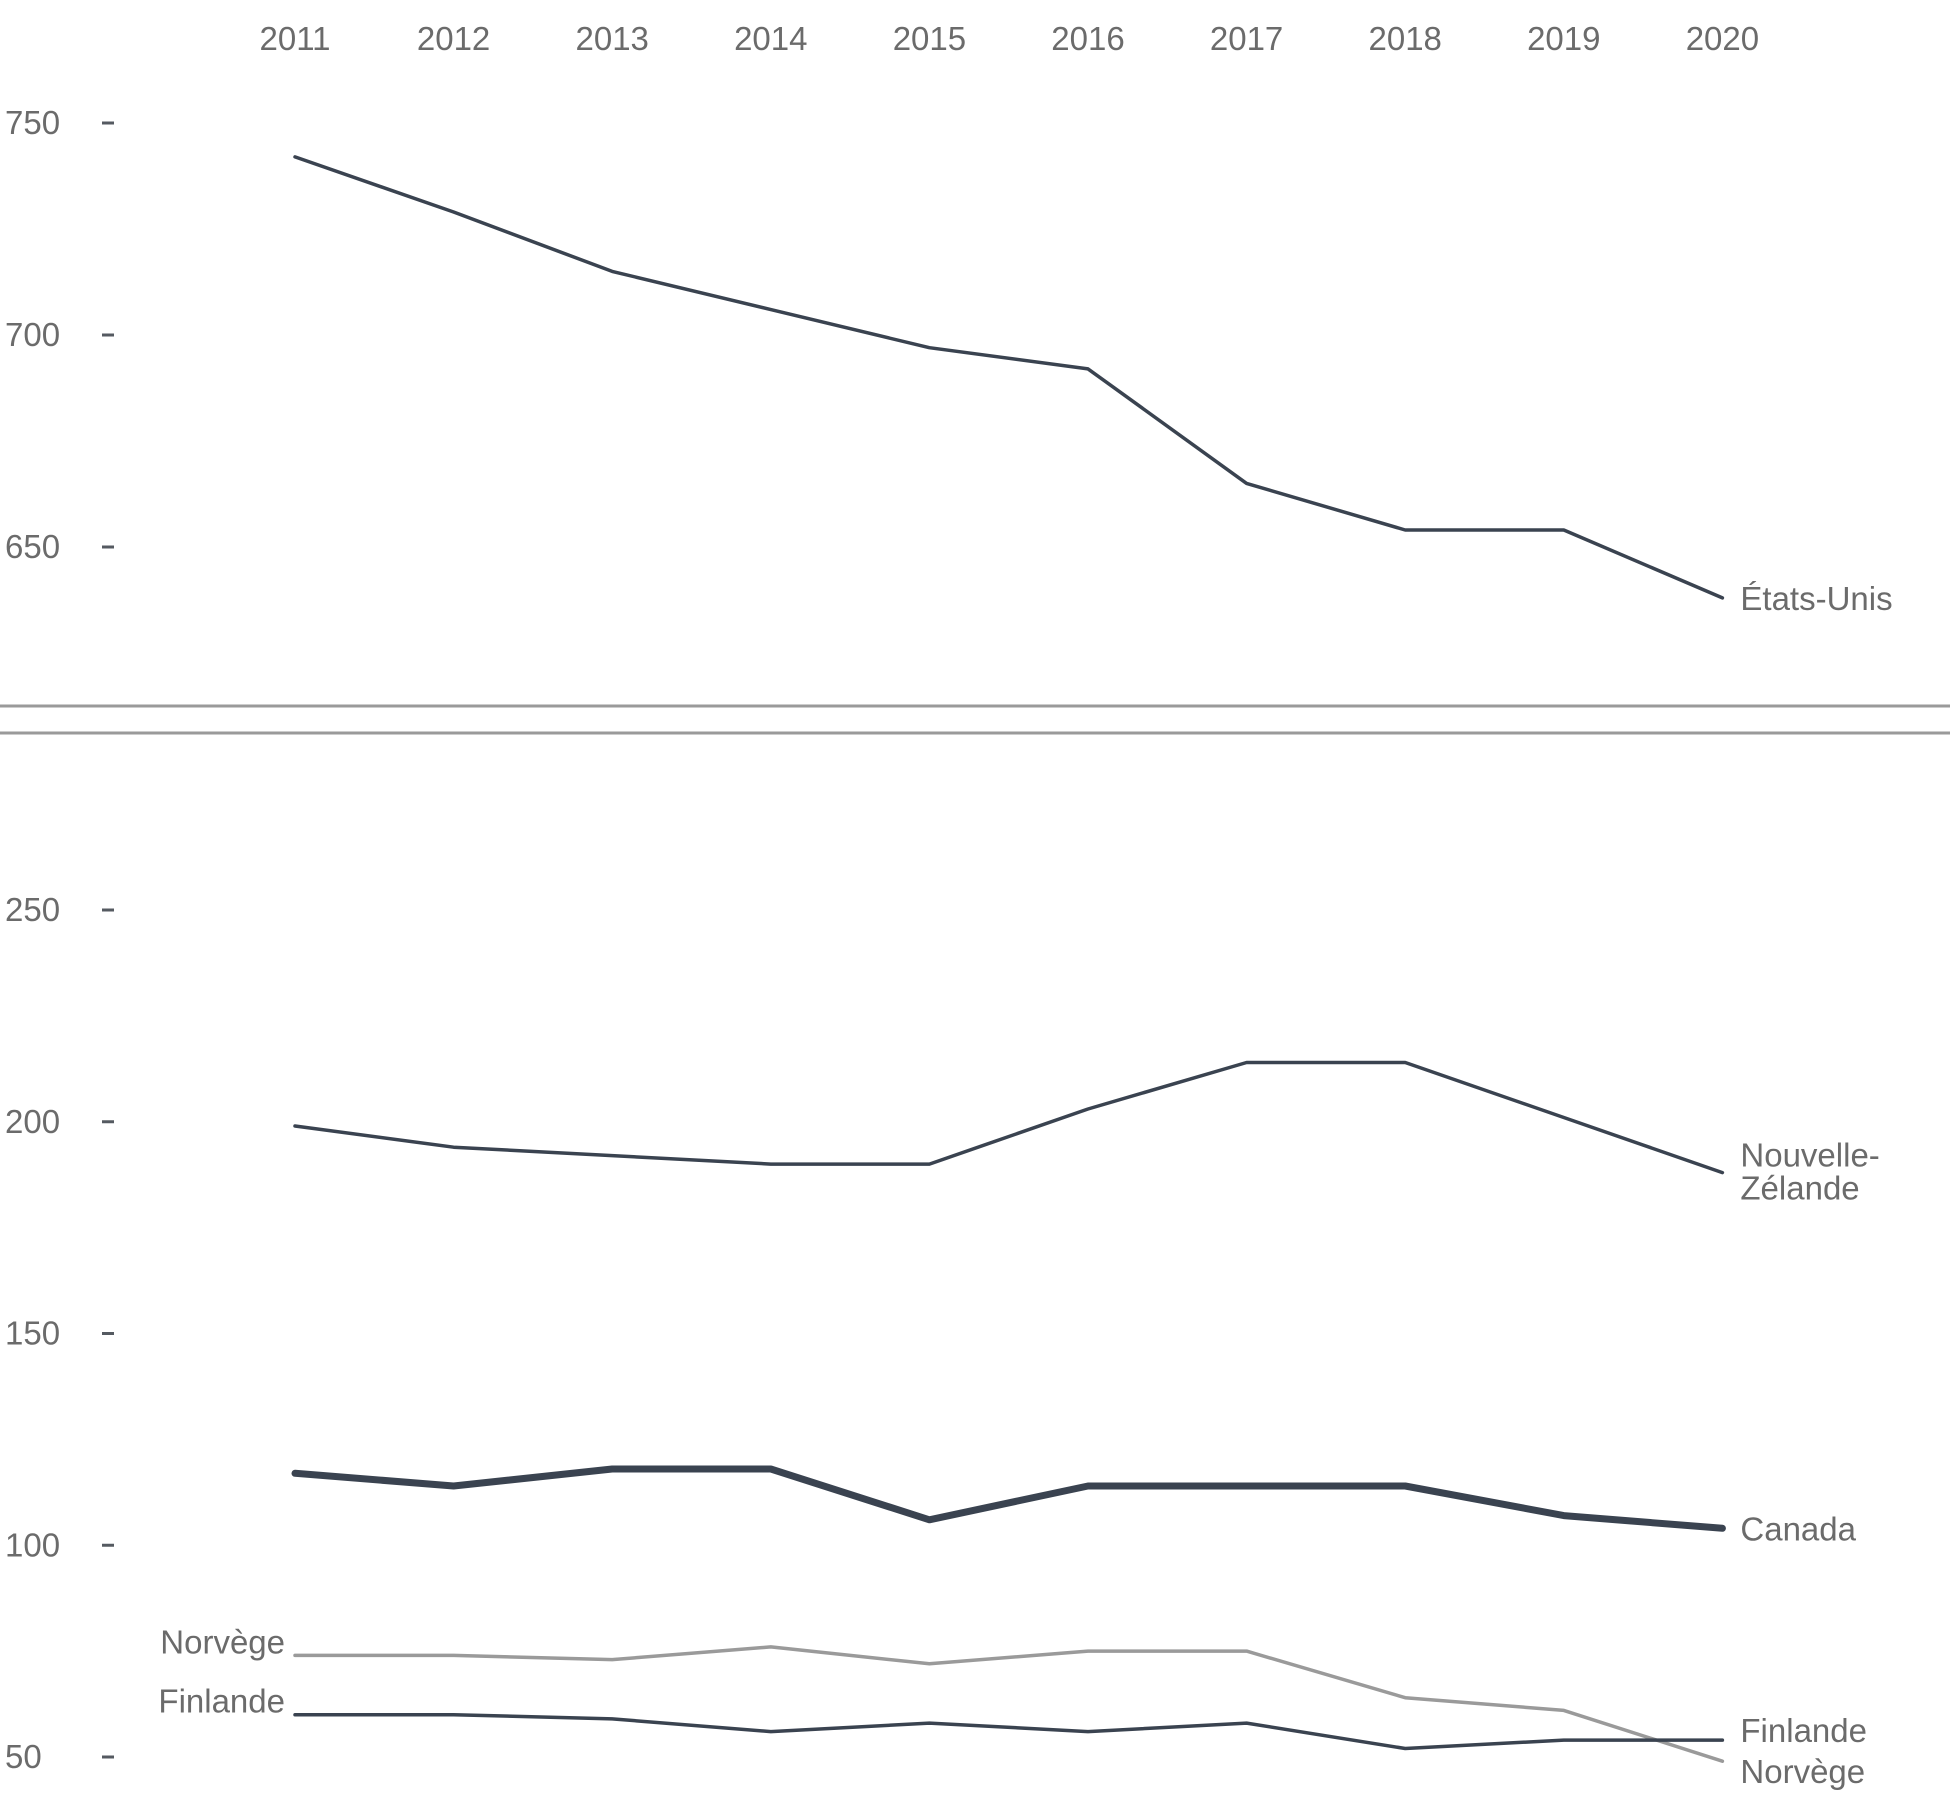  I want to click on x-tick-label: 2019, so click(1563, 38).